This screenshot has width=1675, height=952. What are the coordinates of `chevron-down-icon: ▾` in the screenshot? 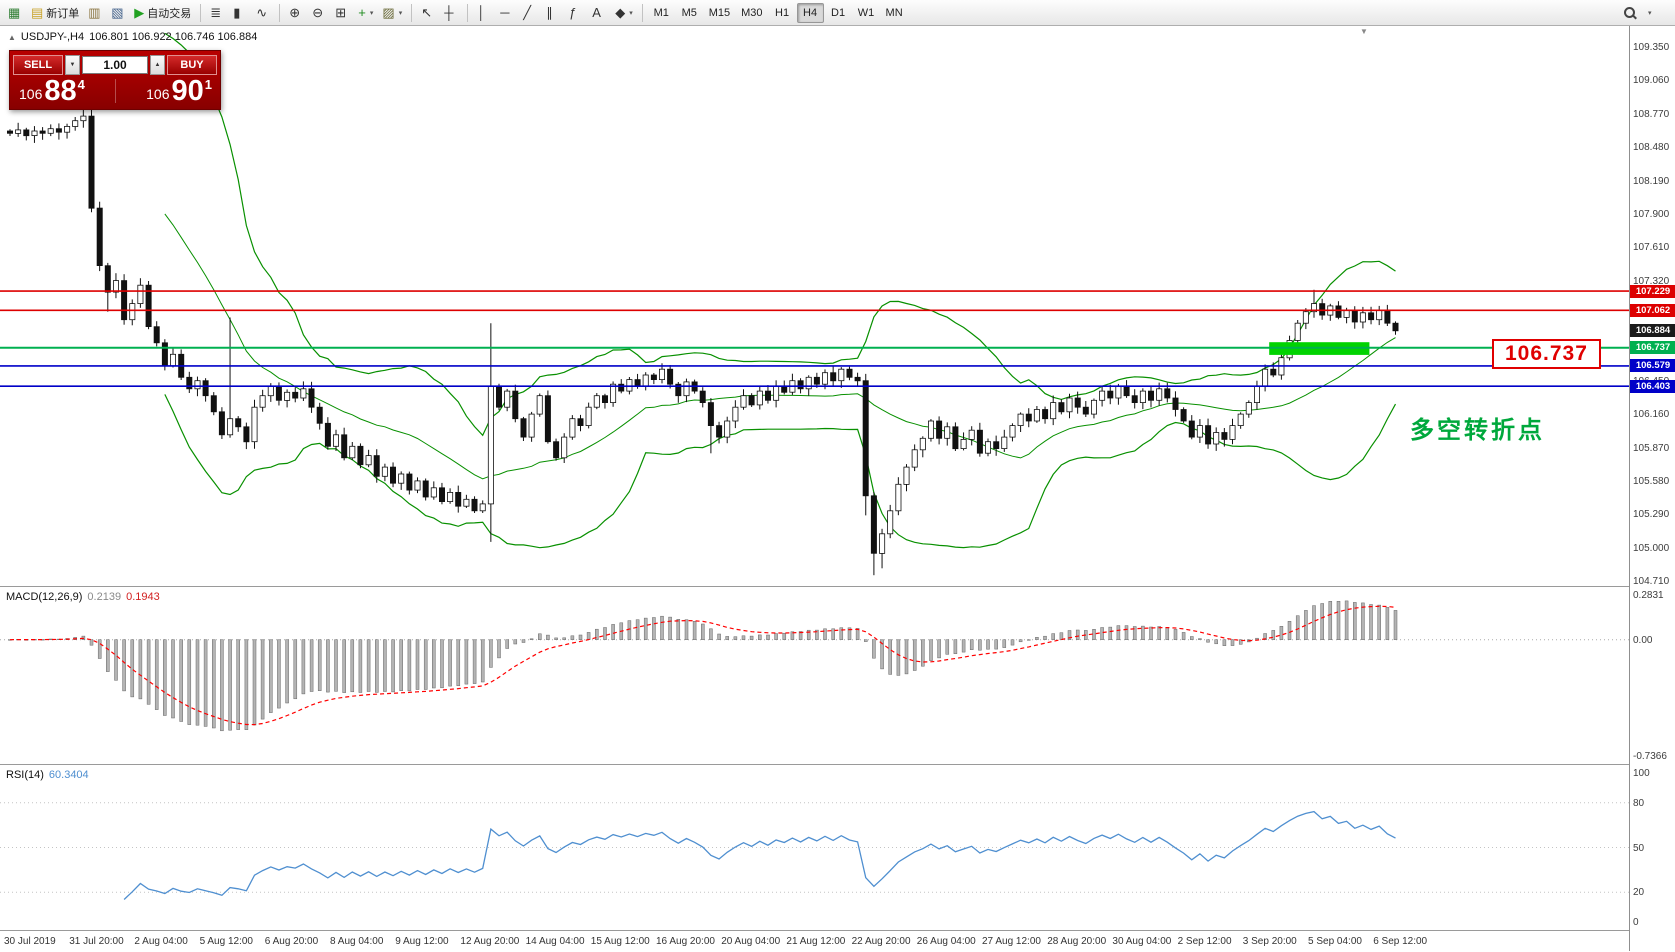 It's located at (400, 13).